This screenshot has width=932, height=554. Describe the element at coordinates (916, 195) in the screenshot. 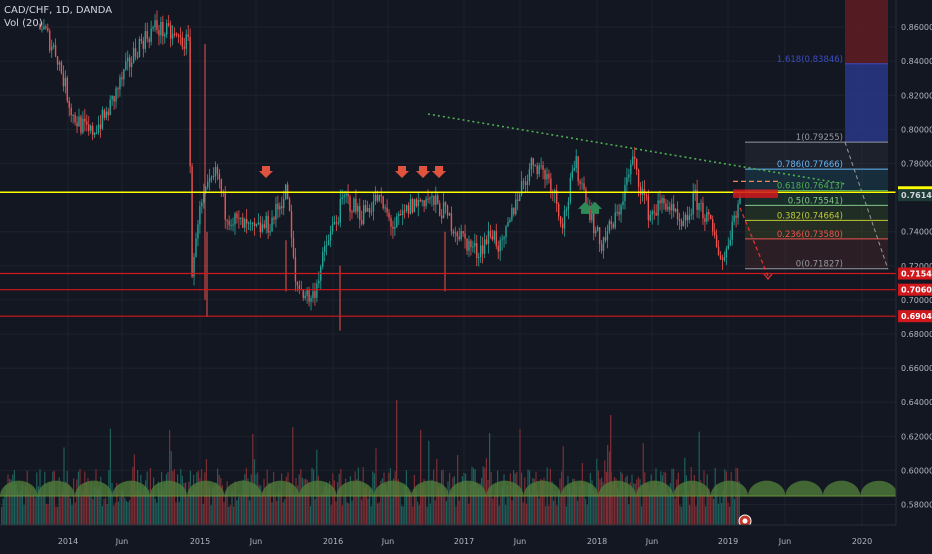

I see `last-price-tag: 0.76142` at that location.